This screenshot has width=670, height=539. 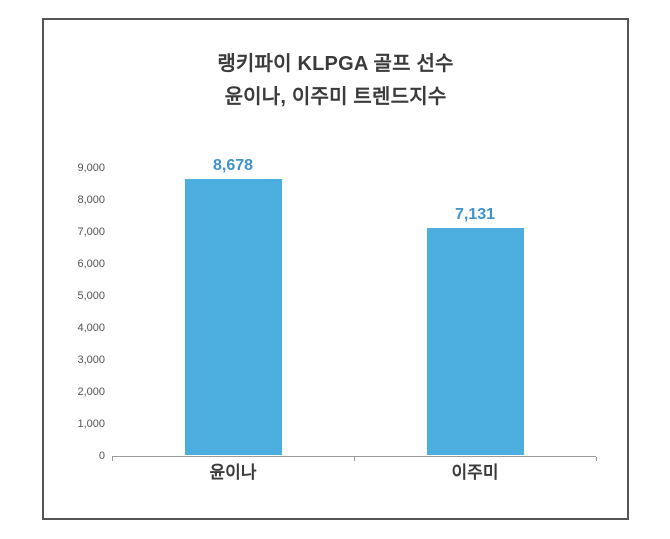 What do you see at coordinates (91, 232) in the screenshot?
I see `y-axis-tick-label: 7,000` at bounding box center [91, 232].